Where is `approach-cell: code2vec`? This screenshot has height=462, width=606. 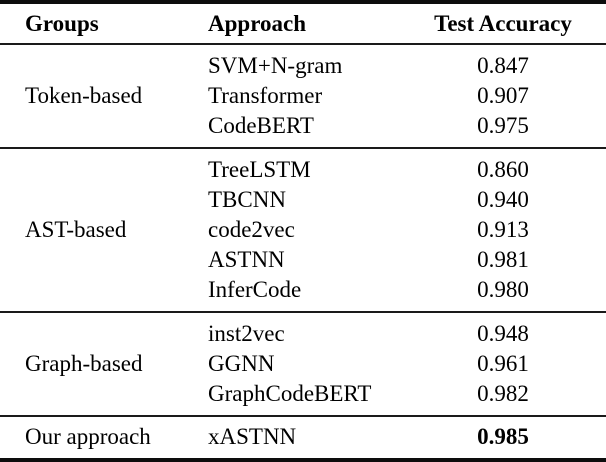 approach-cell: code2vec is located at coordinates (251, 229).